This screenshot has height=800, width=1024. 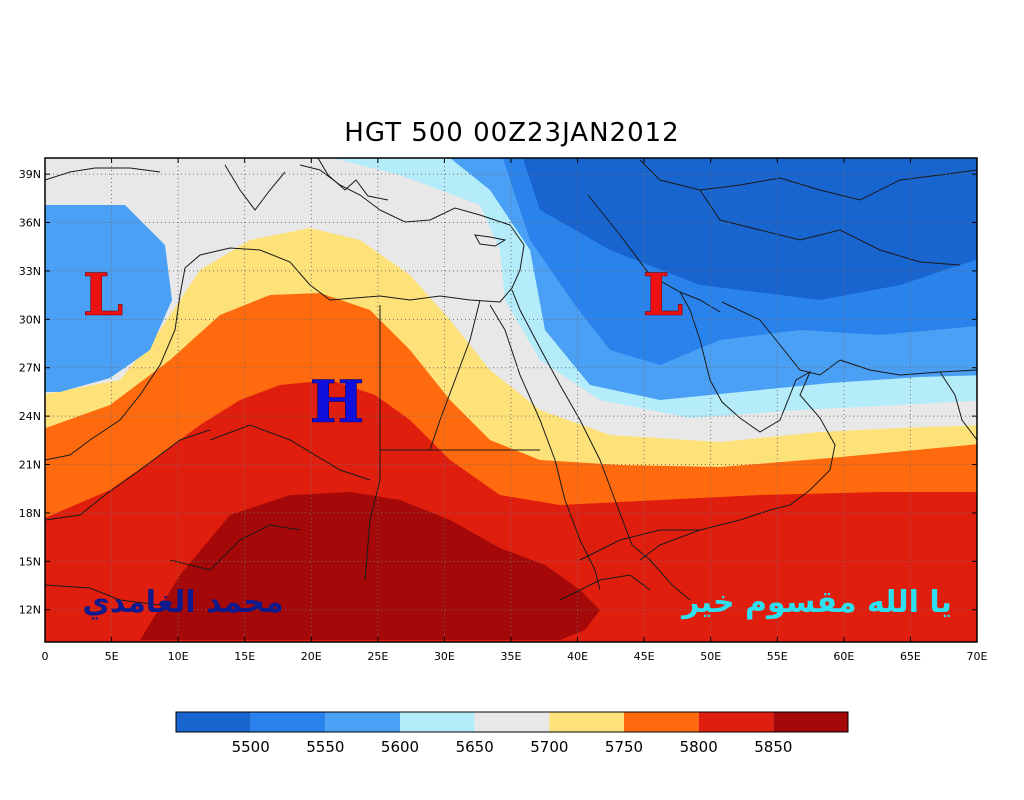 I want to click on colorbar-label: 5800, so click(x=699, y=747).